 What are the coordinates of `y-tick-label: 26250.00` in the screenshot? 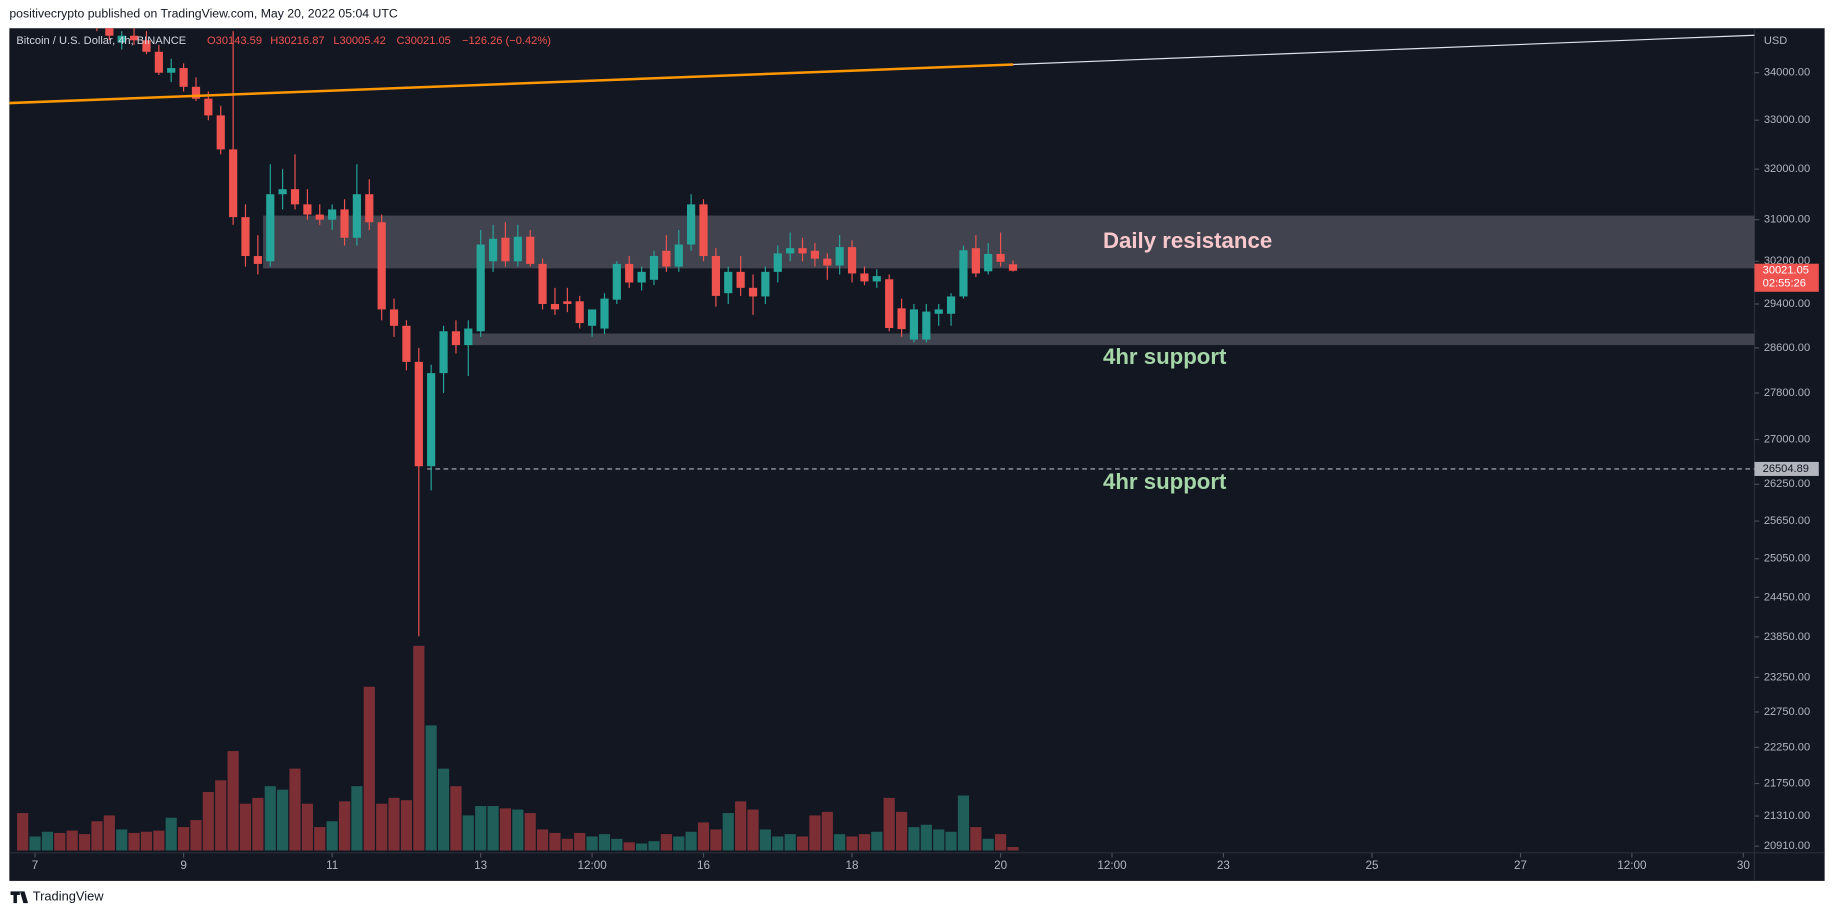 It's located at (1787, 484).